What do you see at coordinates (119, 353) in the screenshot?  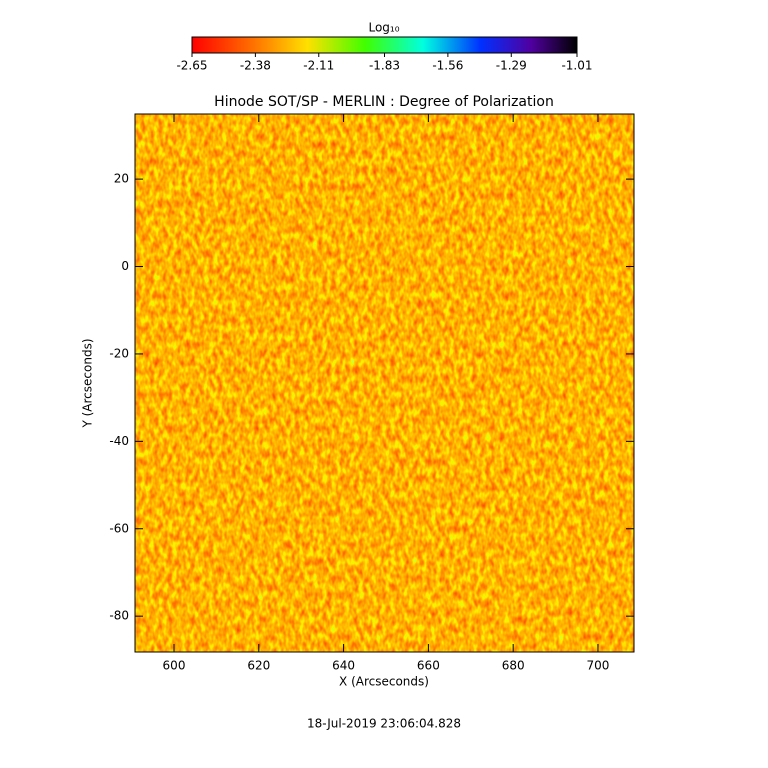 I see `y-tick-label: -20` at bounding box center [119, 353].